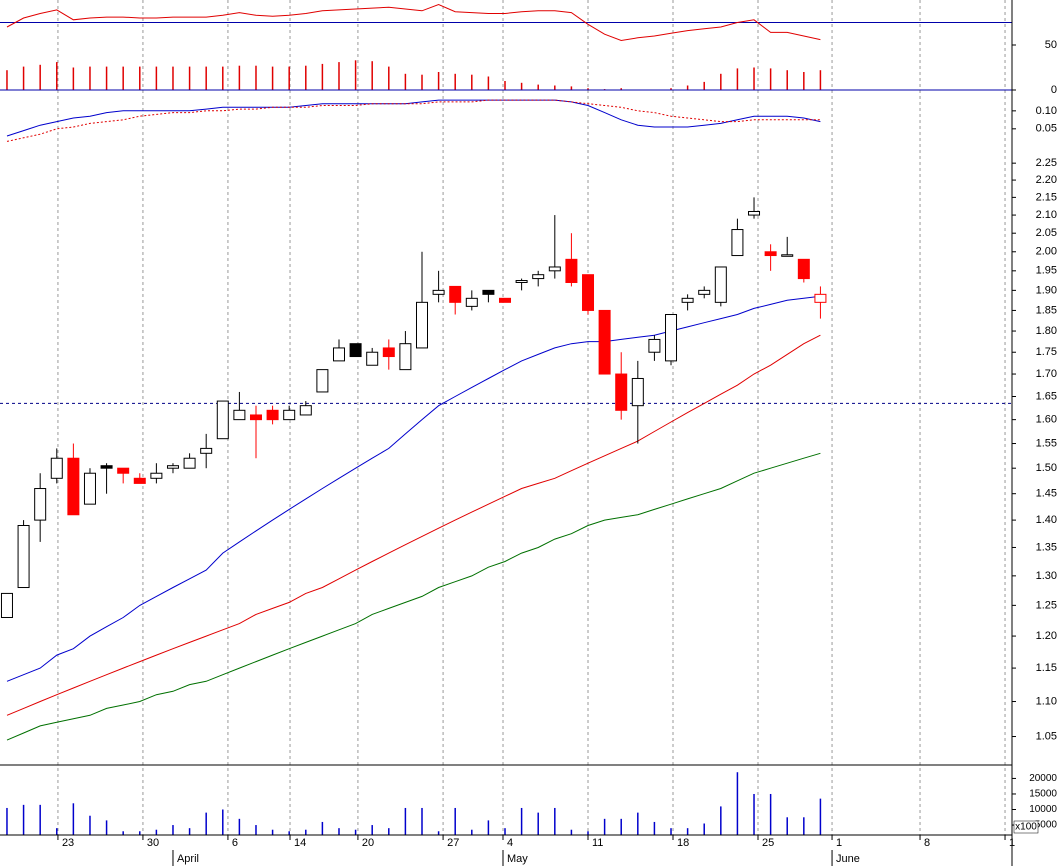 The width and height of the screenshot is (1062, 866). Describe the element at coordinates (1046, 547) in the screenshot. I see `y-tick-label: 1.35` at that location.